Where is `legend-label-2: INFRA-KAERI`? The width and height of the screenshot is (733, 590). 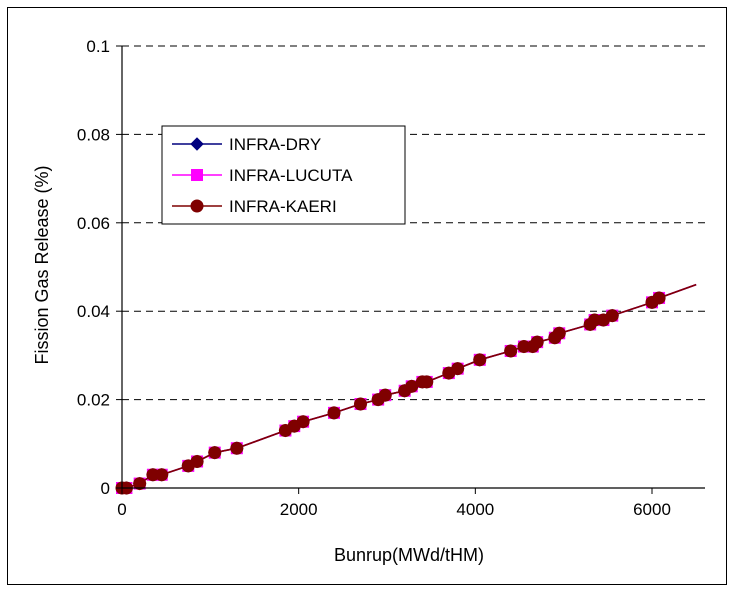
legend-label-2: INFRA-KAERI is located at coordinates (283, 206).